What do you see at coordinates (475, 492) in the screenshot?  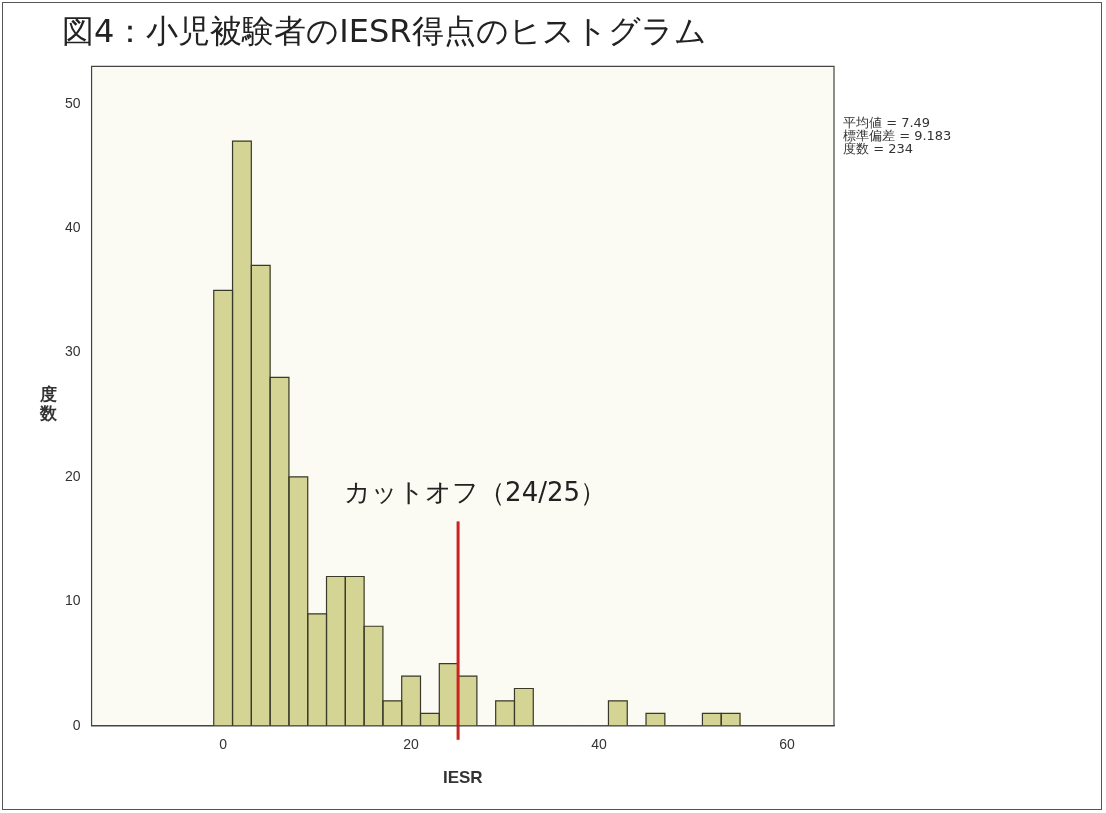 I see `ref-line-label: カットオフ（24/25）` at bounding box center [475, 492].